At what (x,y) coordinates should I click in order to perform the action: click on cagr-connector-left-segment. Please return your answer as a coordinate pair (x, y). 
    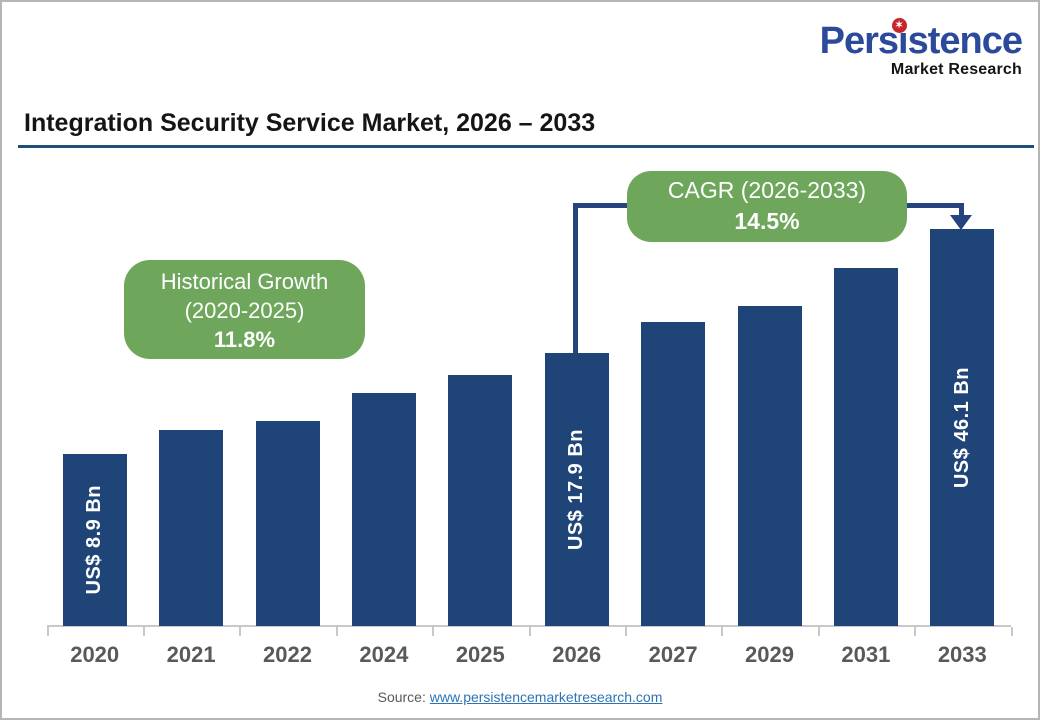
    Looking at the image, I should click on (575, 278).